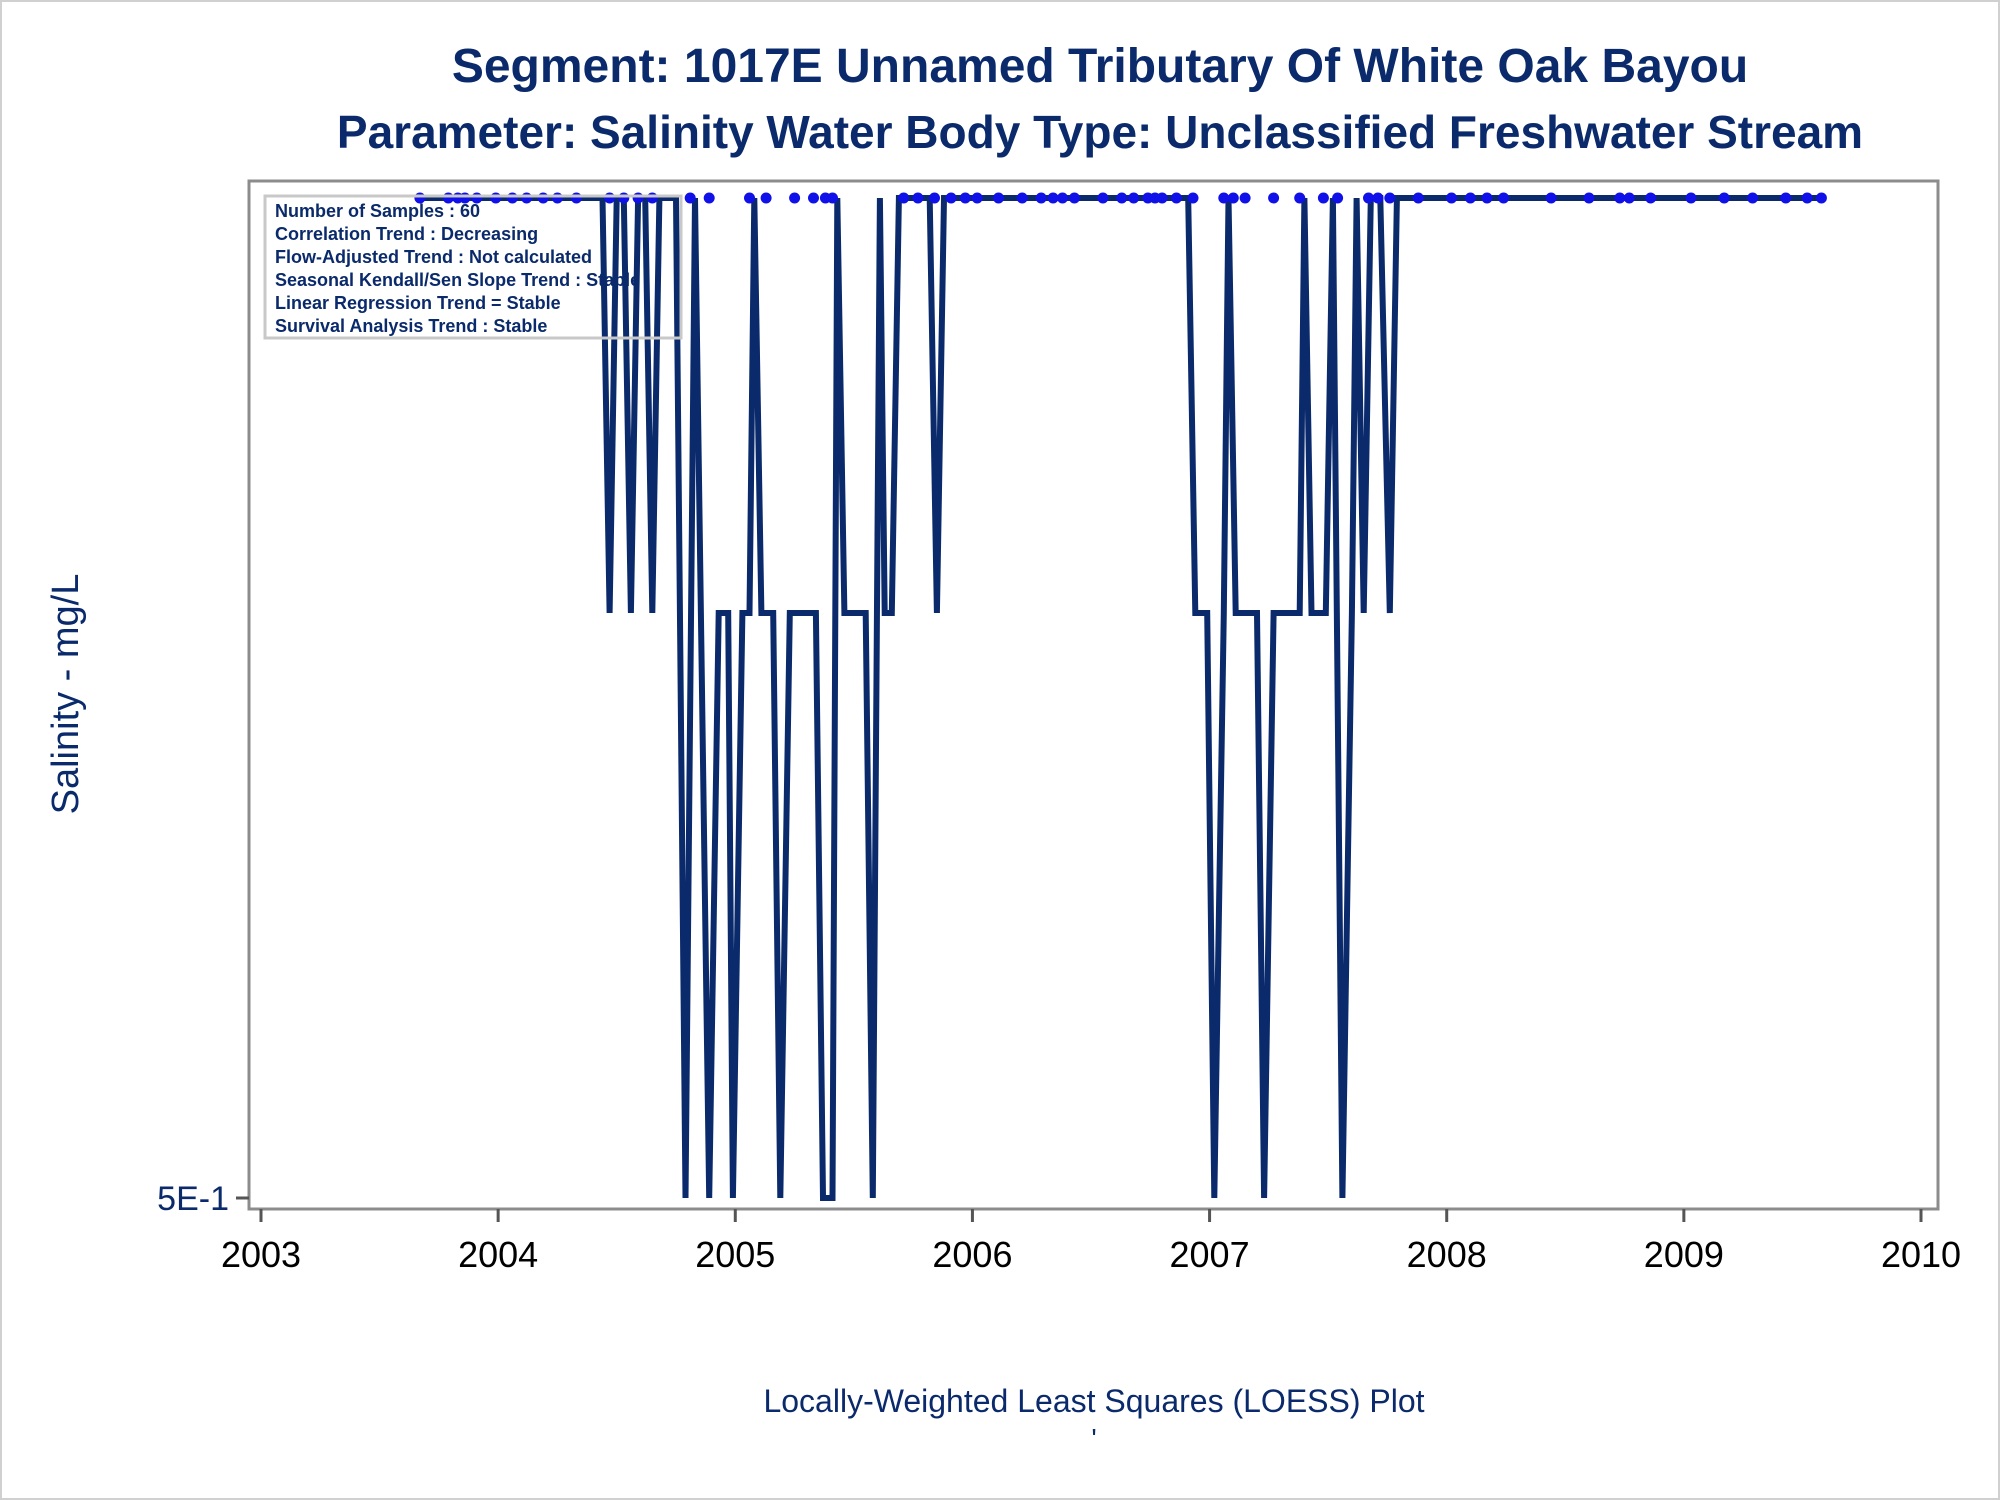  What do you see at coordinates (972, 1254) in the screenshot?
I see `x-tick-label: 2006` at bounding box center [972, 1254].